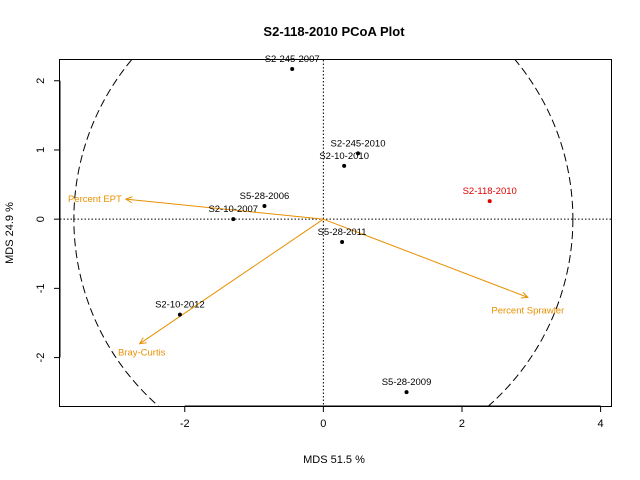 The width and height of the screenshot is (640, 480). What do you see at coordinates (344, 156) in the screenshot?
I see `sample-label: S2-10-2010` at bounding box center [344, 156].